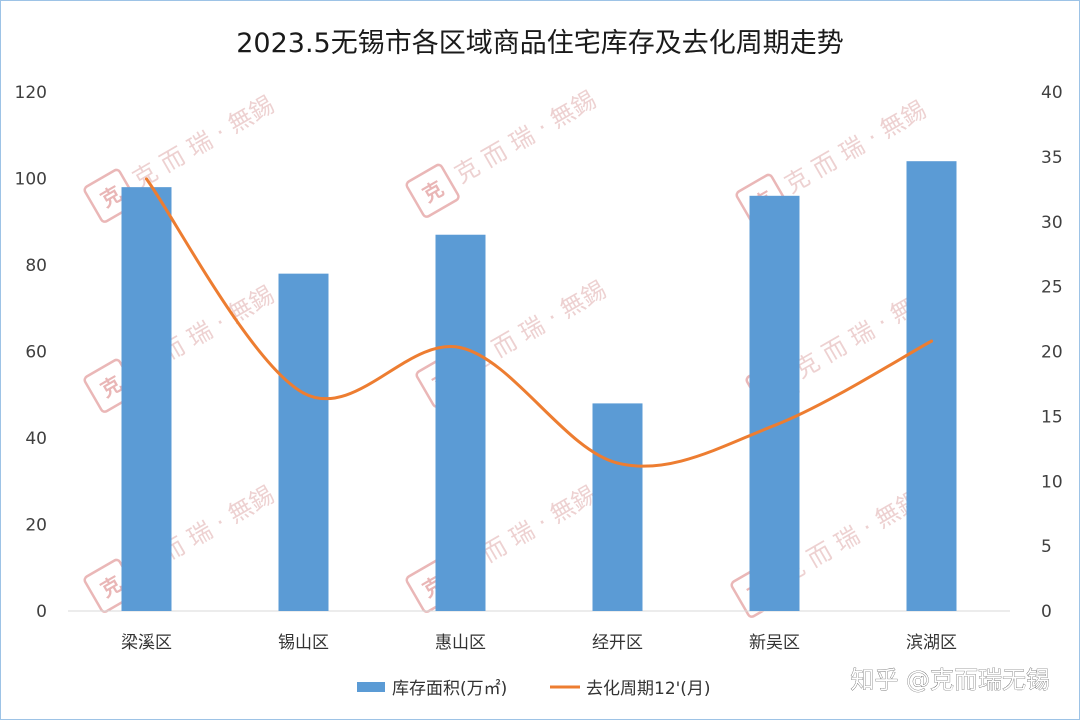 The height and width of the screenshot is (720, 1080). Describe the element at coordinates (371, 687) in the screenshot. I see `legend-bar-swatch` at that location.